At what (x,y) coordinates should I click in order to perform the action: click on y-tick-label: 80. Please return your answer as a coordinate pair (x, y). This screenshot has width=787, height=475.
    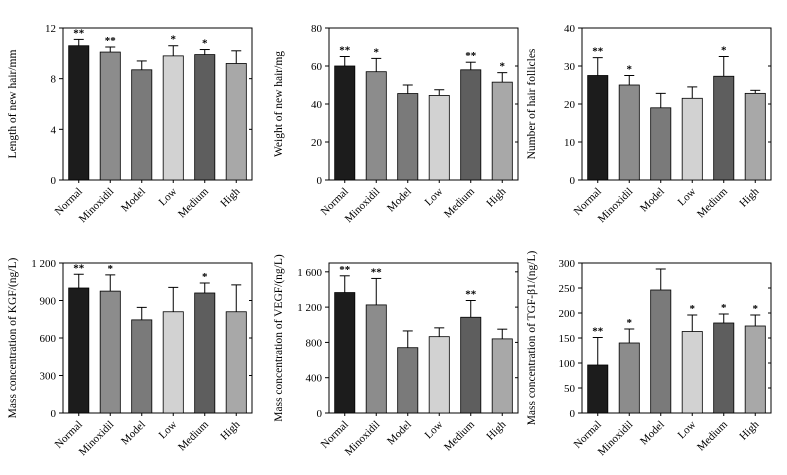
    Looking at the image, I should click on (317, 29).